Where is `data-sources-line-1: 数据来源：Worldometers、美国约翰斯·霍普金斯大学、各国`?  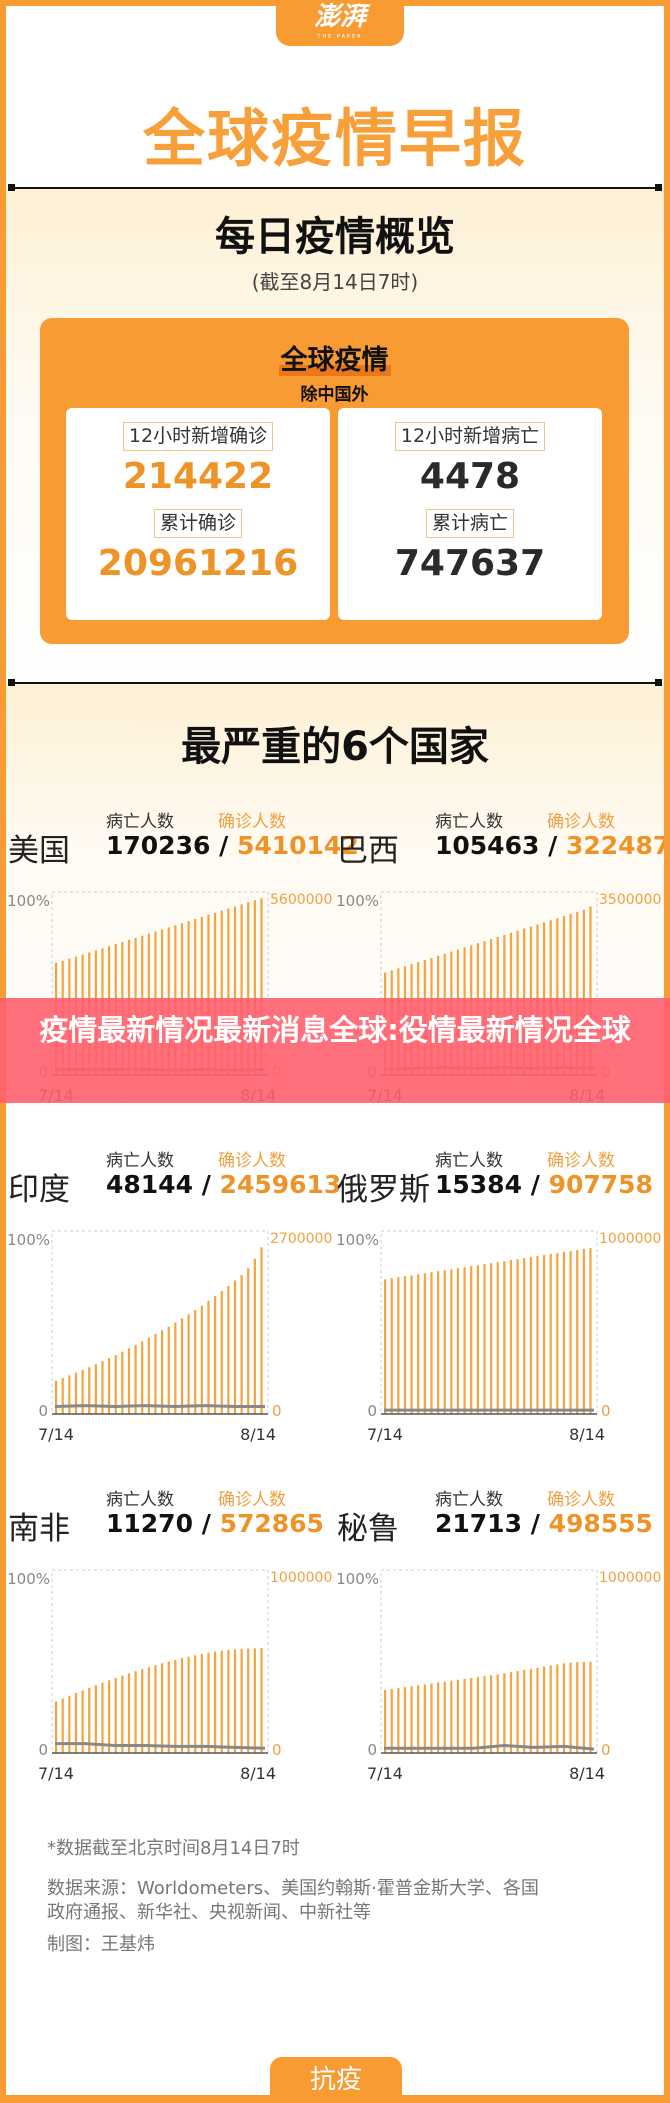
data-sources-line-1: 数据来源：Worldometers、美国约翰斯·霍普金斯大学、各国 is located at coordinates (293, 1888).